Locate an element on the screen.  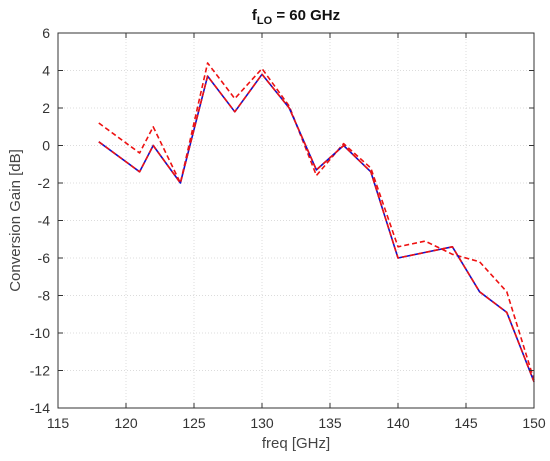
x-tick-label: 120 is located at coordinates (126, 423).